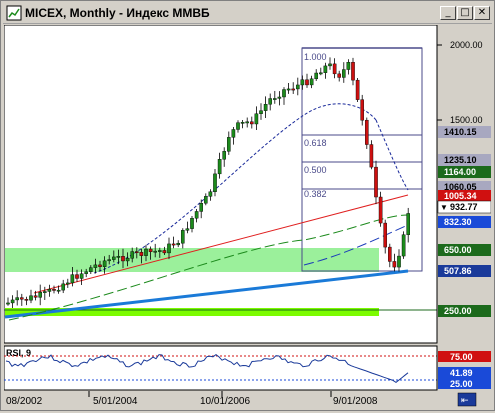 Image resolution: width=495 pixels, height=413 pixels. What do you see at coordinates (464, 311) in the screenshot?
I see `badge-250-bg` at bounding box center [464, 311].